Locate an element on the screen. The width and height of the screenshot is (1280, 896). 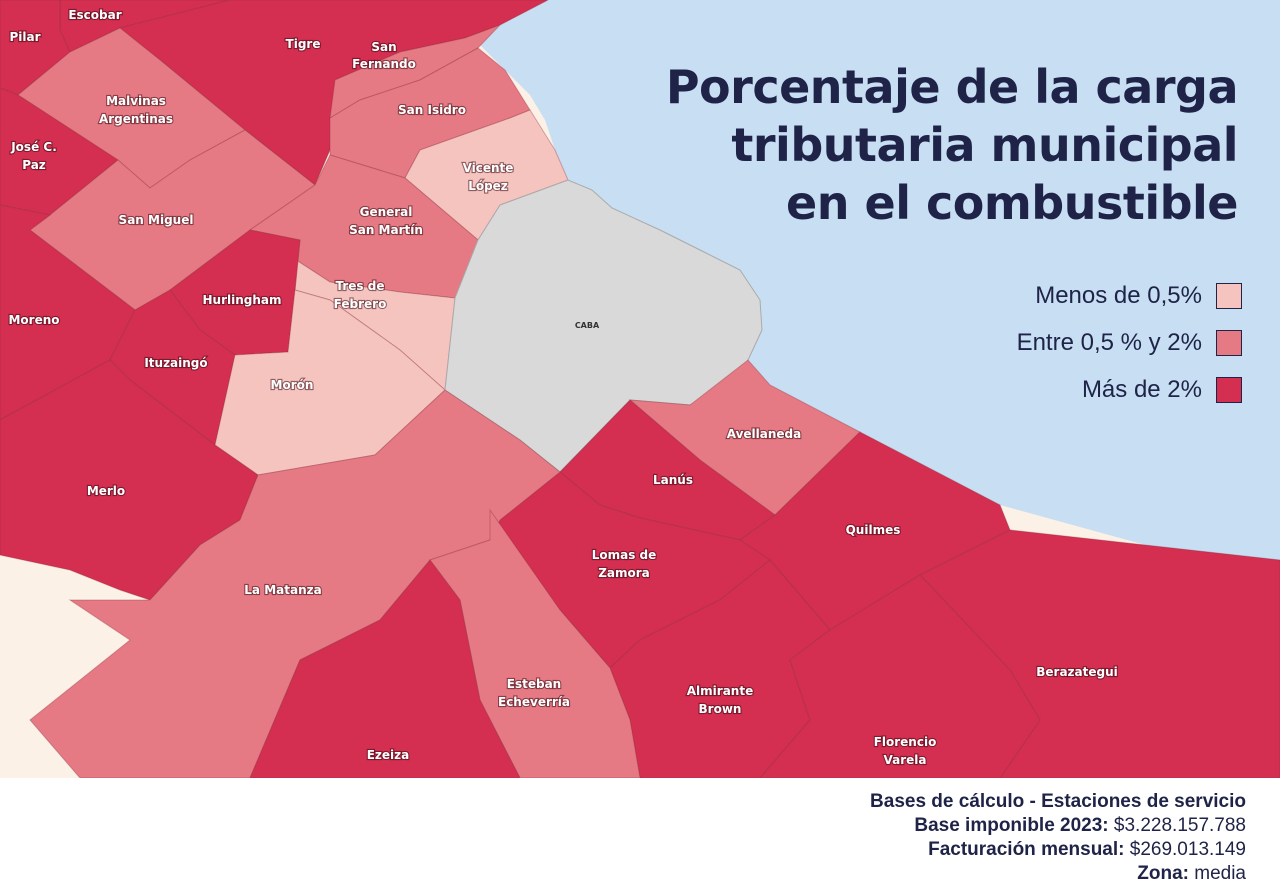
footer-base: Base imponible 2023: $3.228.157.788 is located at coordinates (1080, 825).